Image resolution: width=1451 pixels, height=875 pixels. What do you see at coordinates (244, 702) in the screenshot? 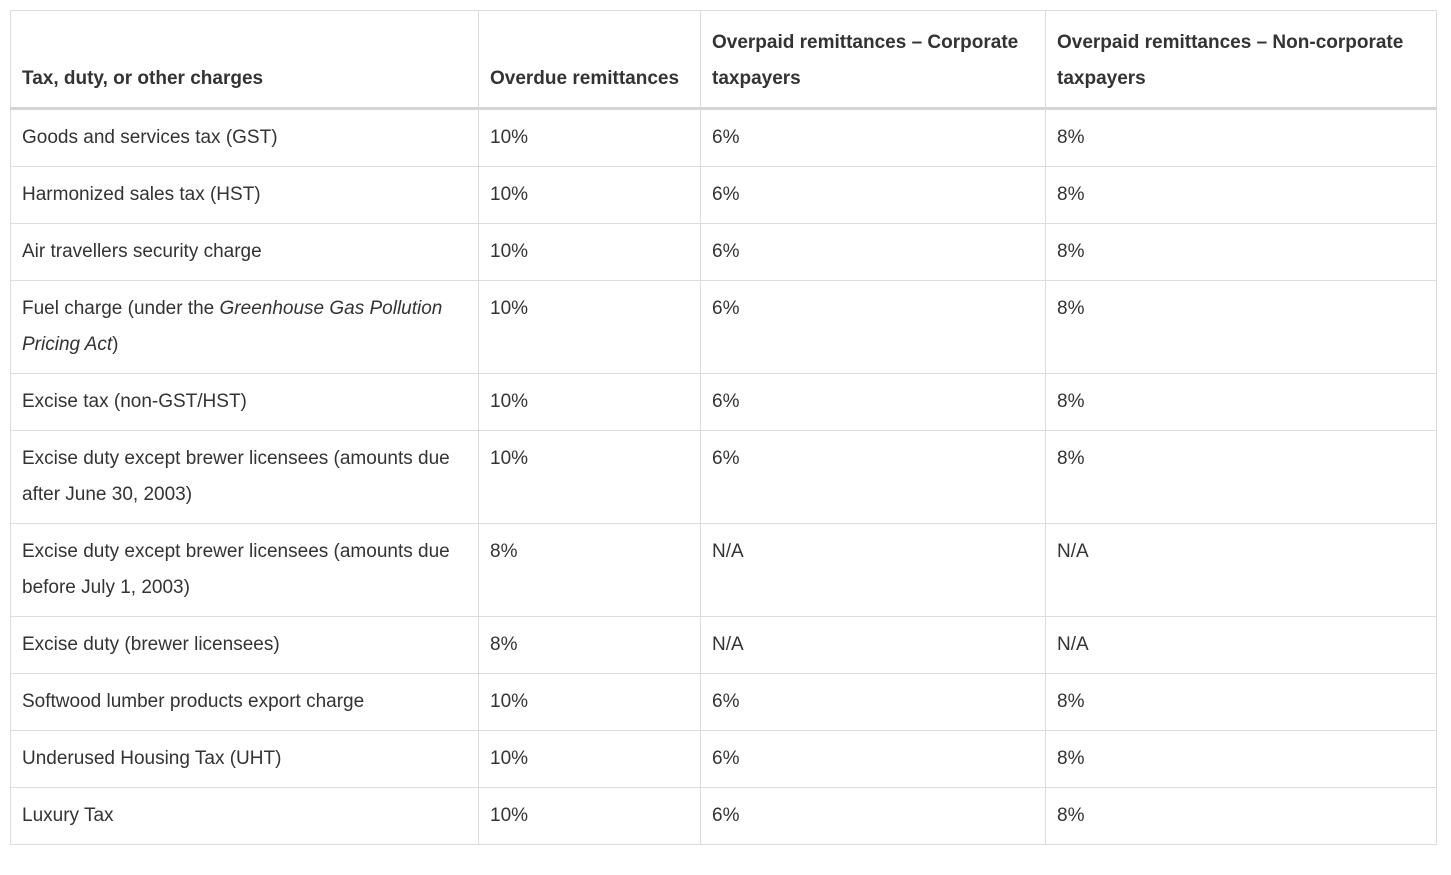
I see `charge-name-cell: Softwood lumber products export charge` at bounding box center [244, 702].